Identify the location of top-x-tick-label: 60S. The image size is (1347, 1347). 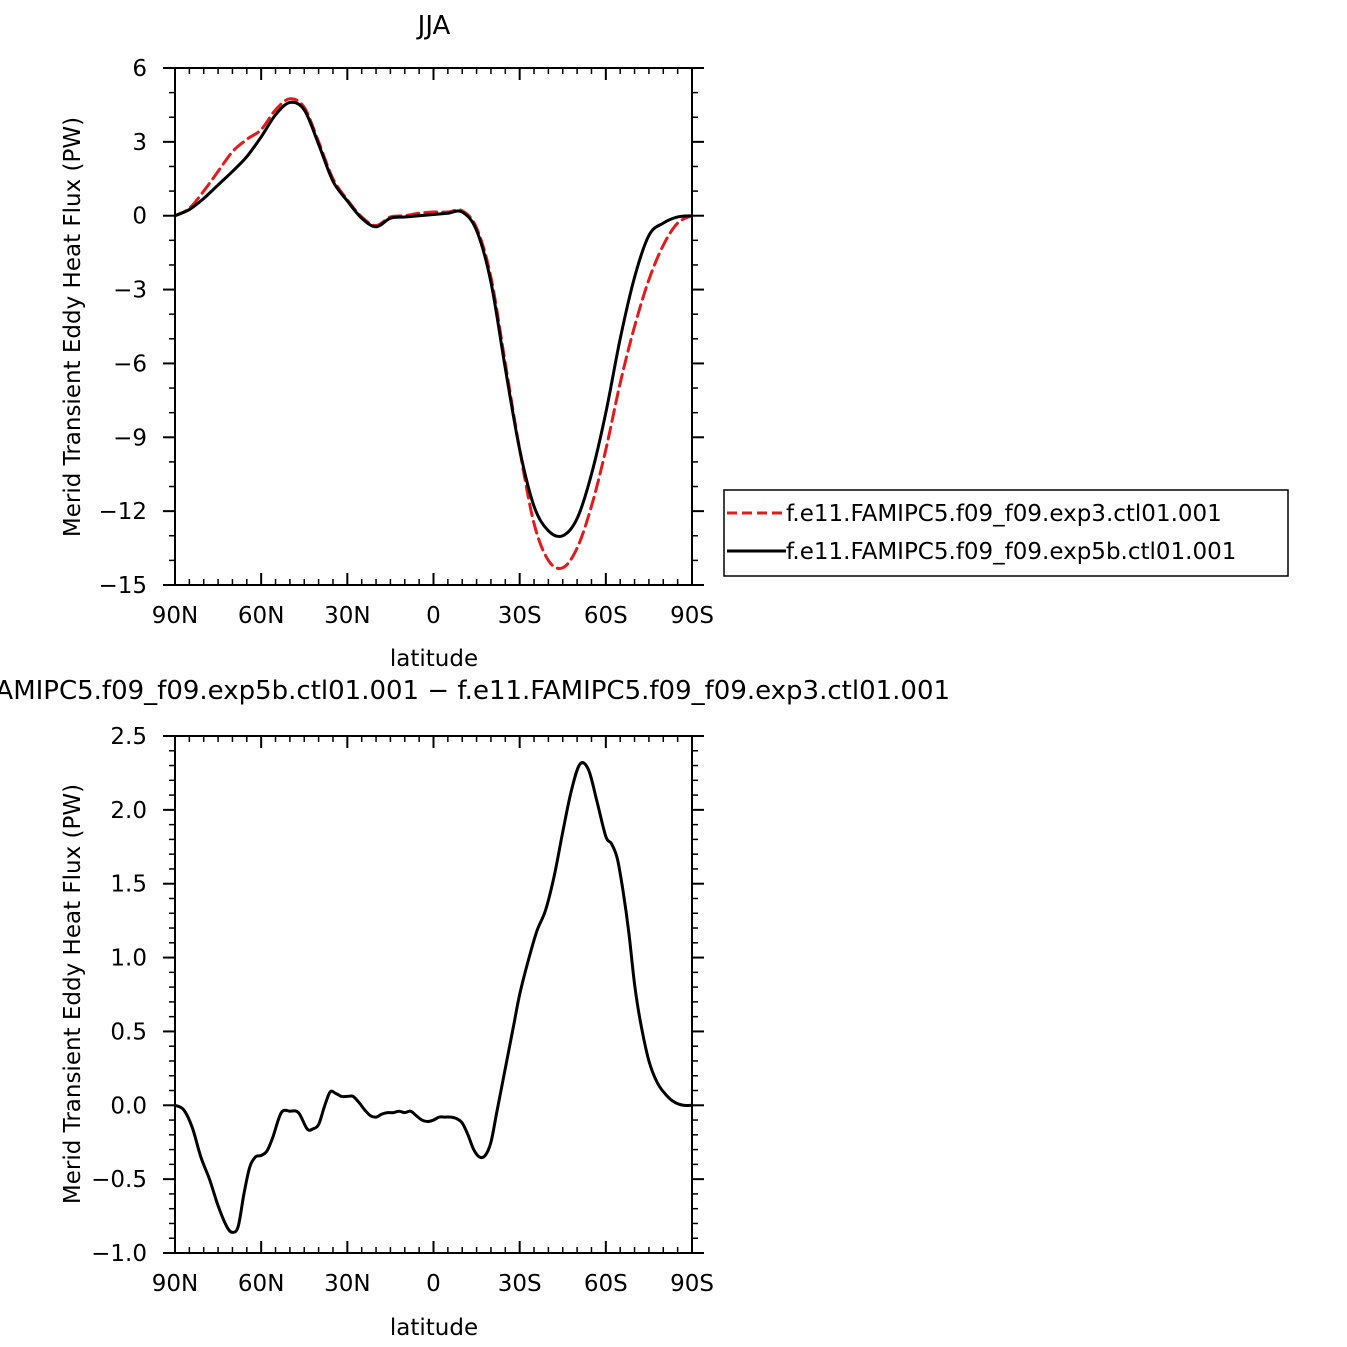
(606, 616).